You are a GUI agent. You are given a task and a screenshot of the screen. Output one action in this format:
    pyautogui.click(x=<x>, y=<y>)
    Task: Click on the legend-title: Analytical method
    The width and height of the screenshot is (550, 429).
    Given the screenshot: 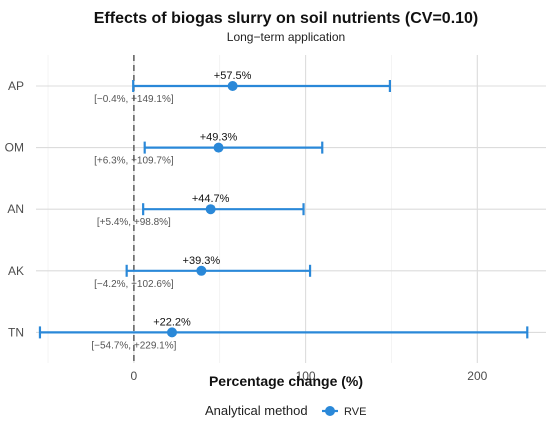 What is the action you would take?
    pyautogui.click(x=256, y=410)
    